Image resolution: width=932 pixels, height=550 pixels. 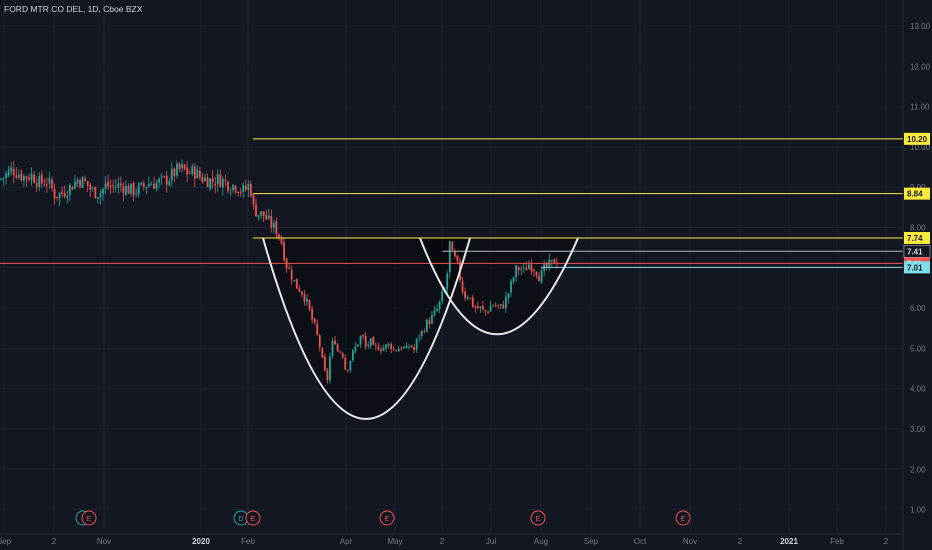 I want to click on x-tick-label: Oct, so click(x=640, y=541).